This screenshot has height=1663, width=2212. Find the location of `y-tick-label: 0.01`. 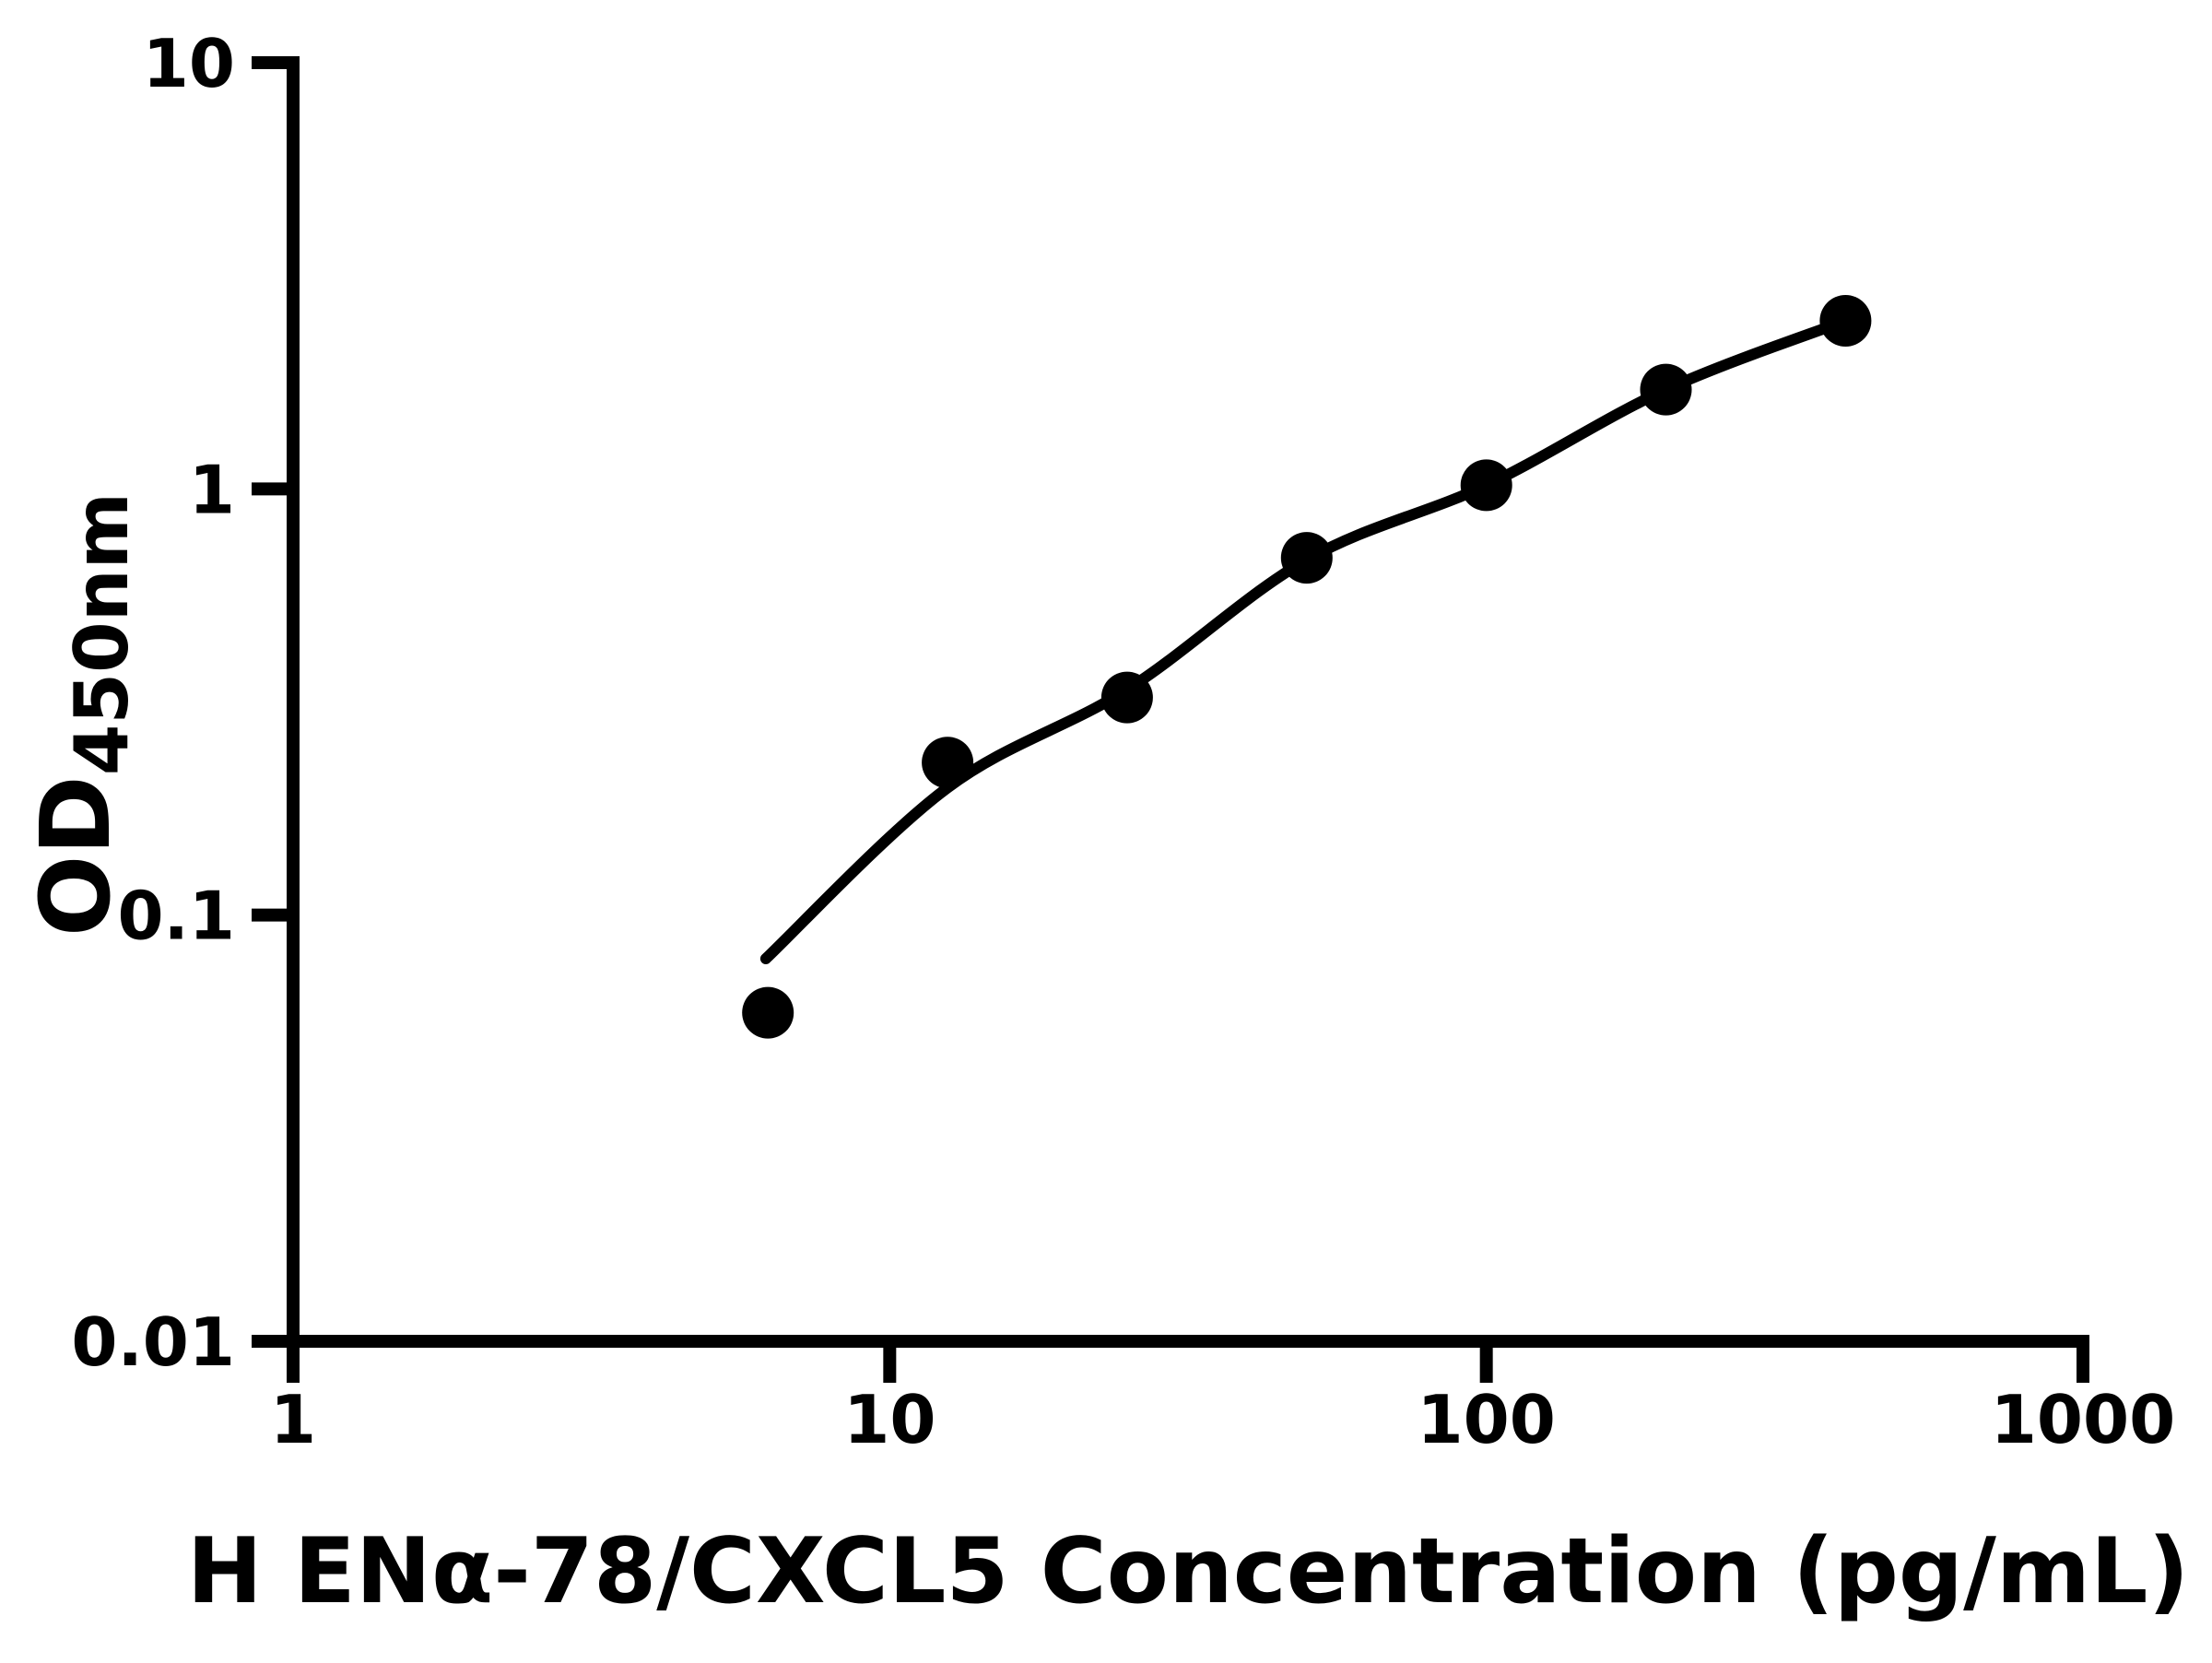

y-tick-label: 0.01 is located at coordinates (153, 1342).